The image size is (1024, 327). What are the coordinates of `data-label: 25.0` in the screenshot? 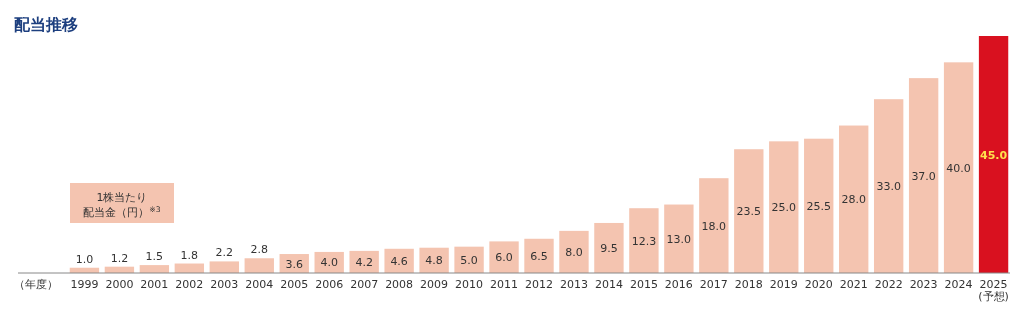 It's located at (784, 208).